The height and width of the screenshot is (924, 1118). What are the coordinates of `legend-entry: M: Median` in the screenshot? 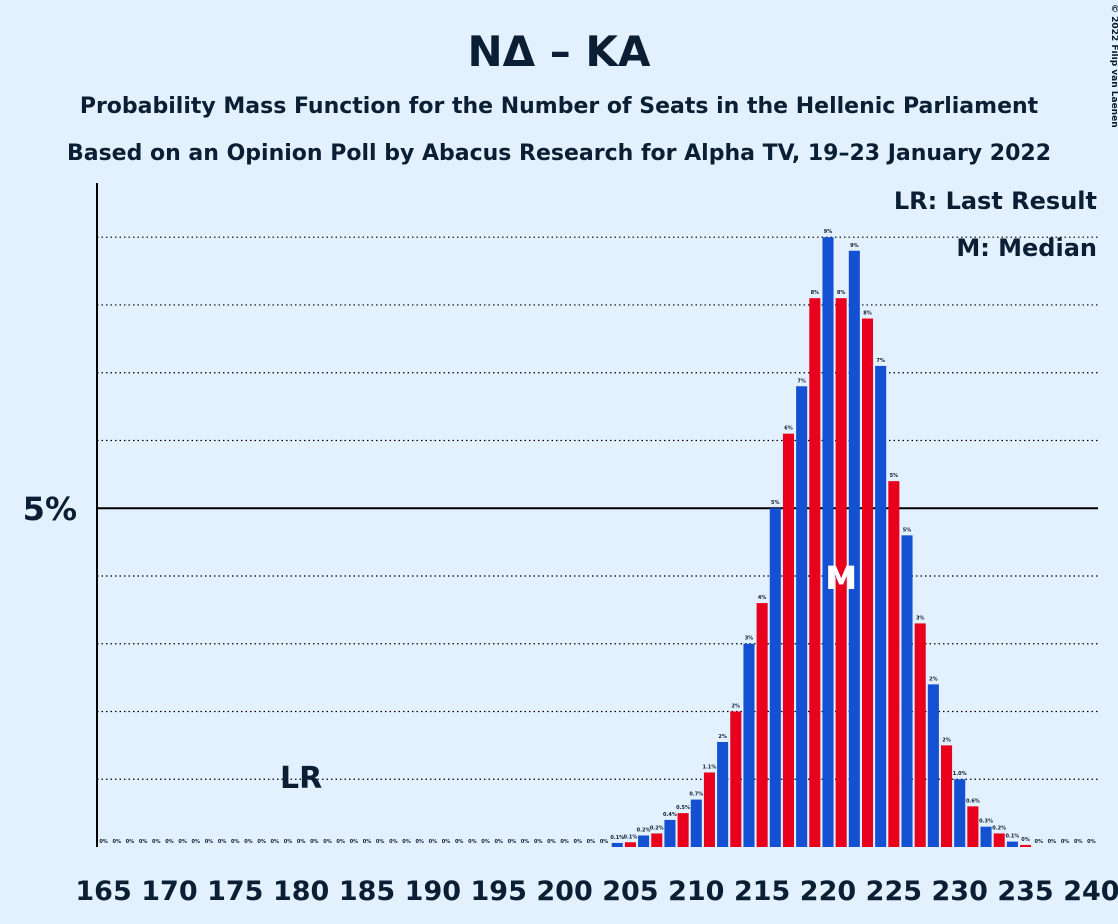 It's located at (1026, 248).